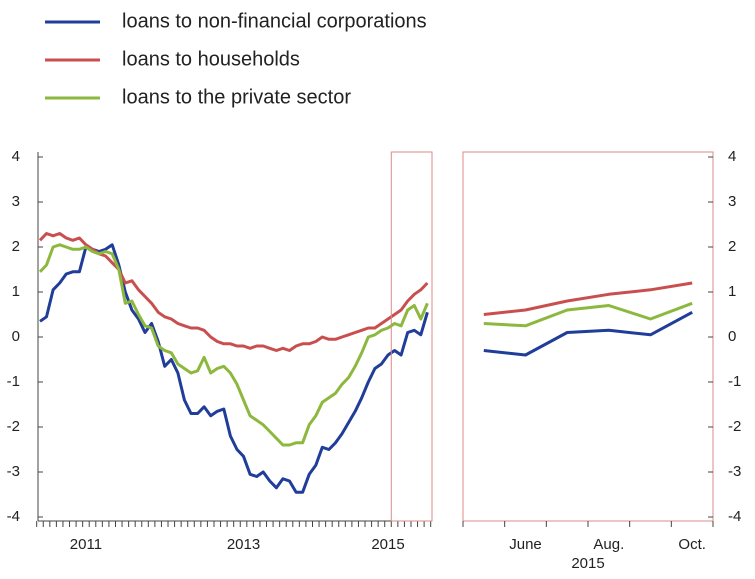 The width and height of the screenshot is (755, 579). What do you see at coordinates (211, 59) in the screenshot?
I see `legend-label: loans to households` at bounding box center [211, 59].